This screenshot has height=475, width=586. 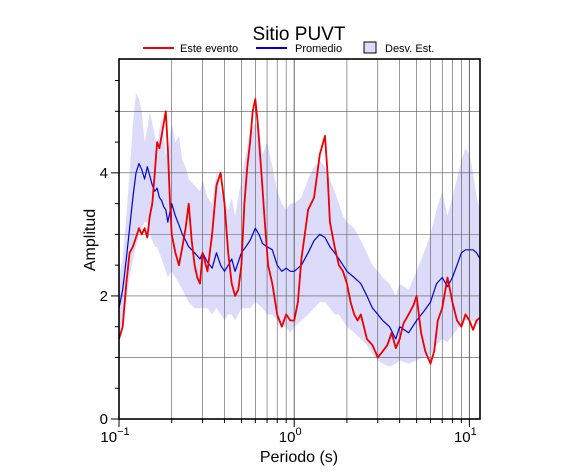 What do you see at coordinates (318, 49) in the screenshot?
I see `legend-label: Promedio` at bounding box center [318, 49].